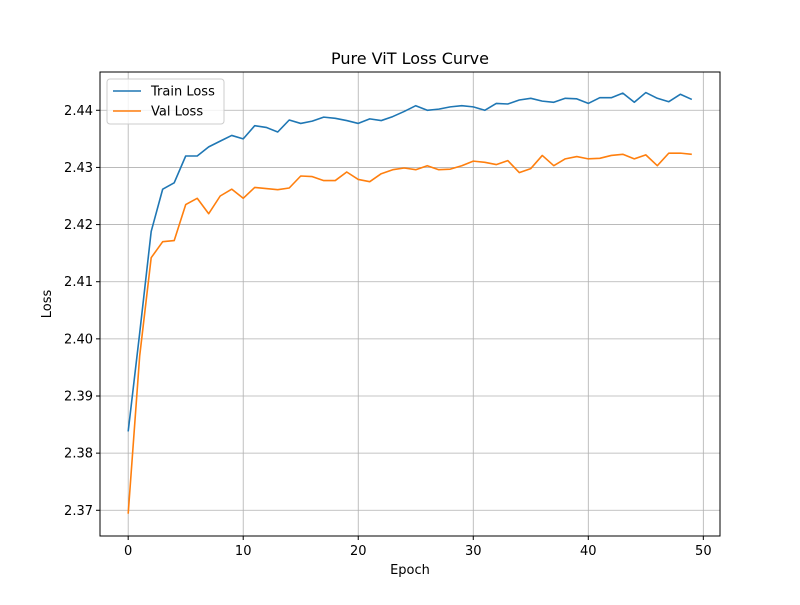 This screenshot has height=605, width=800. What do you see at coordinates (78, 168) in the screenshot?
I see `y-tick-label: 2.43` at bounding box center [78, 168].